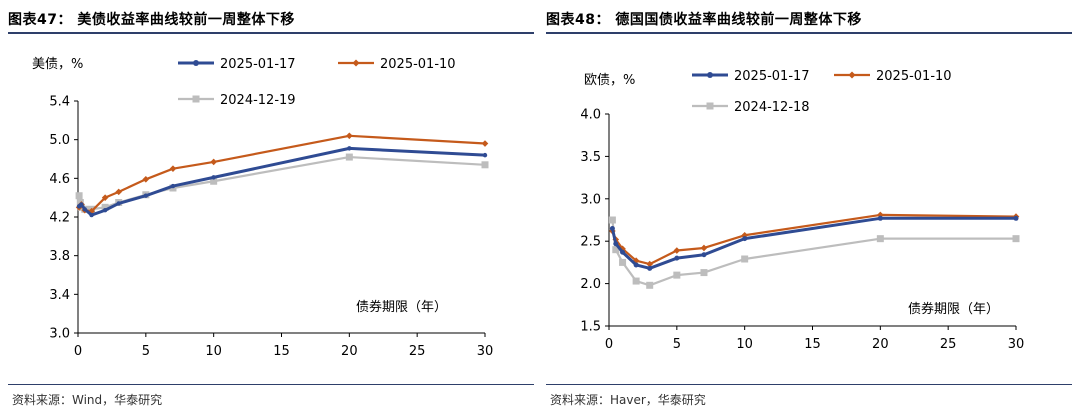 This screenshot has width=1080, height=411. What do you see at coordinates (628, 400) in the screenshot?
I see `chart-source: 资料来源：Haver，华泰研究` at bounding box center [628, 400].